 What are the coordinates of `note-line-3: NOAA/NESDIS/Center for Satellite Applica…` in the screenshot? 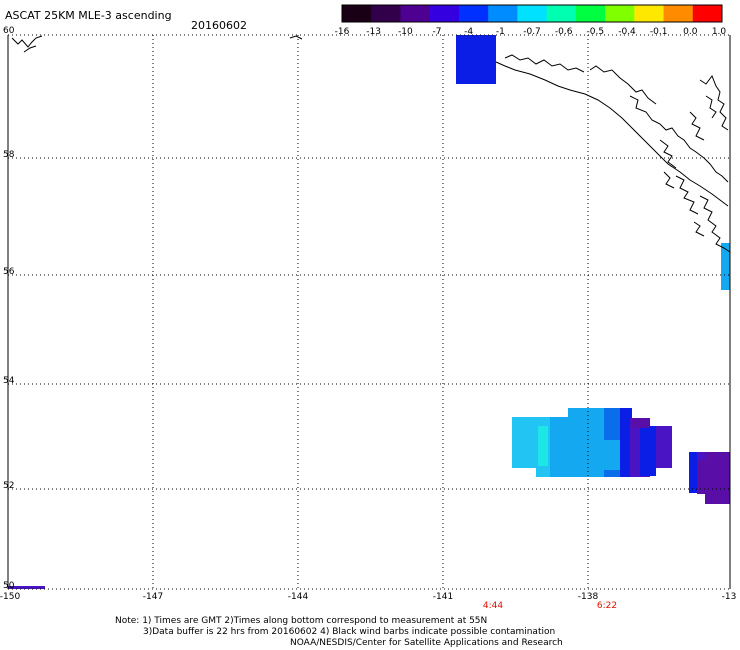 It's located at (426, 643).